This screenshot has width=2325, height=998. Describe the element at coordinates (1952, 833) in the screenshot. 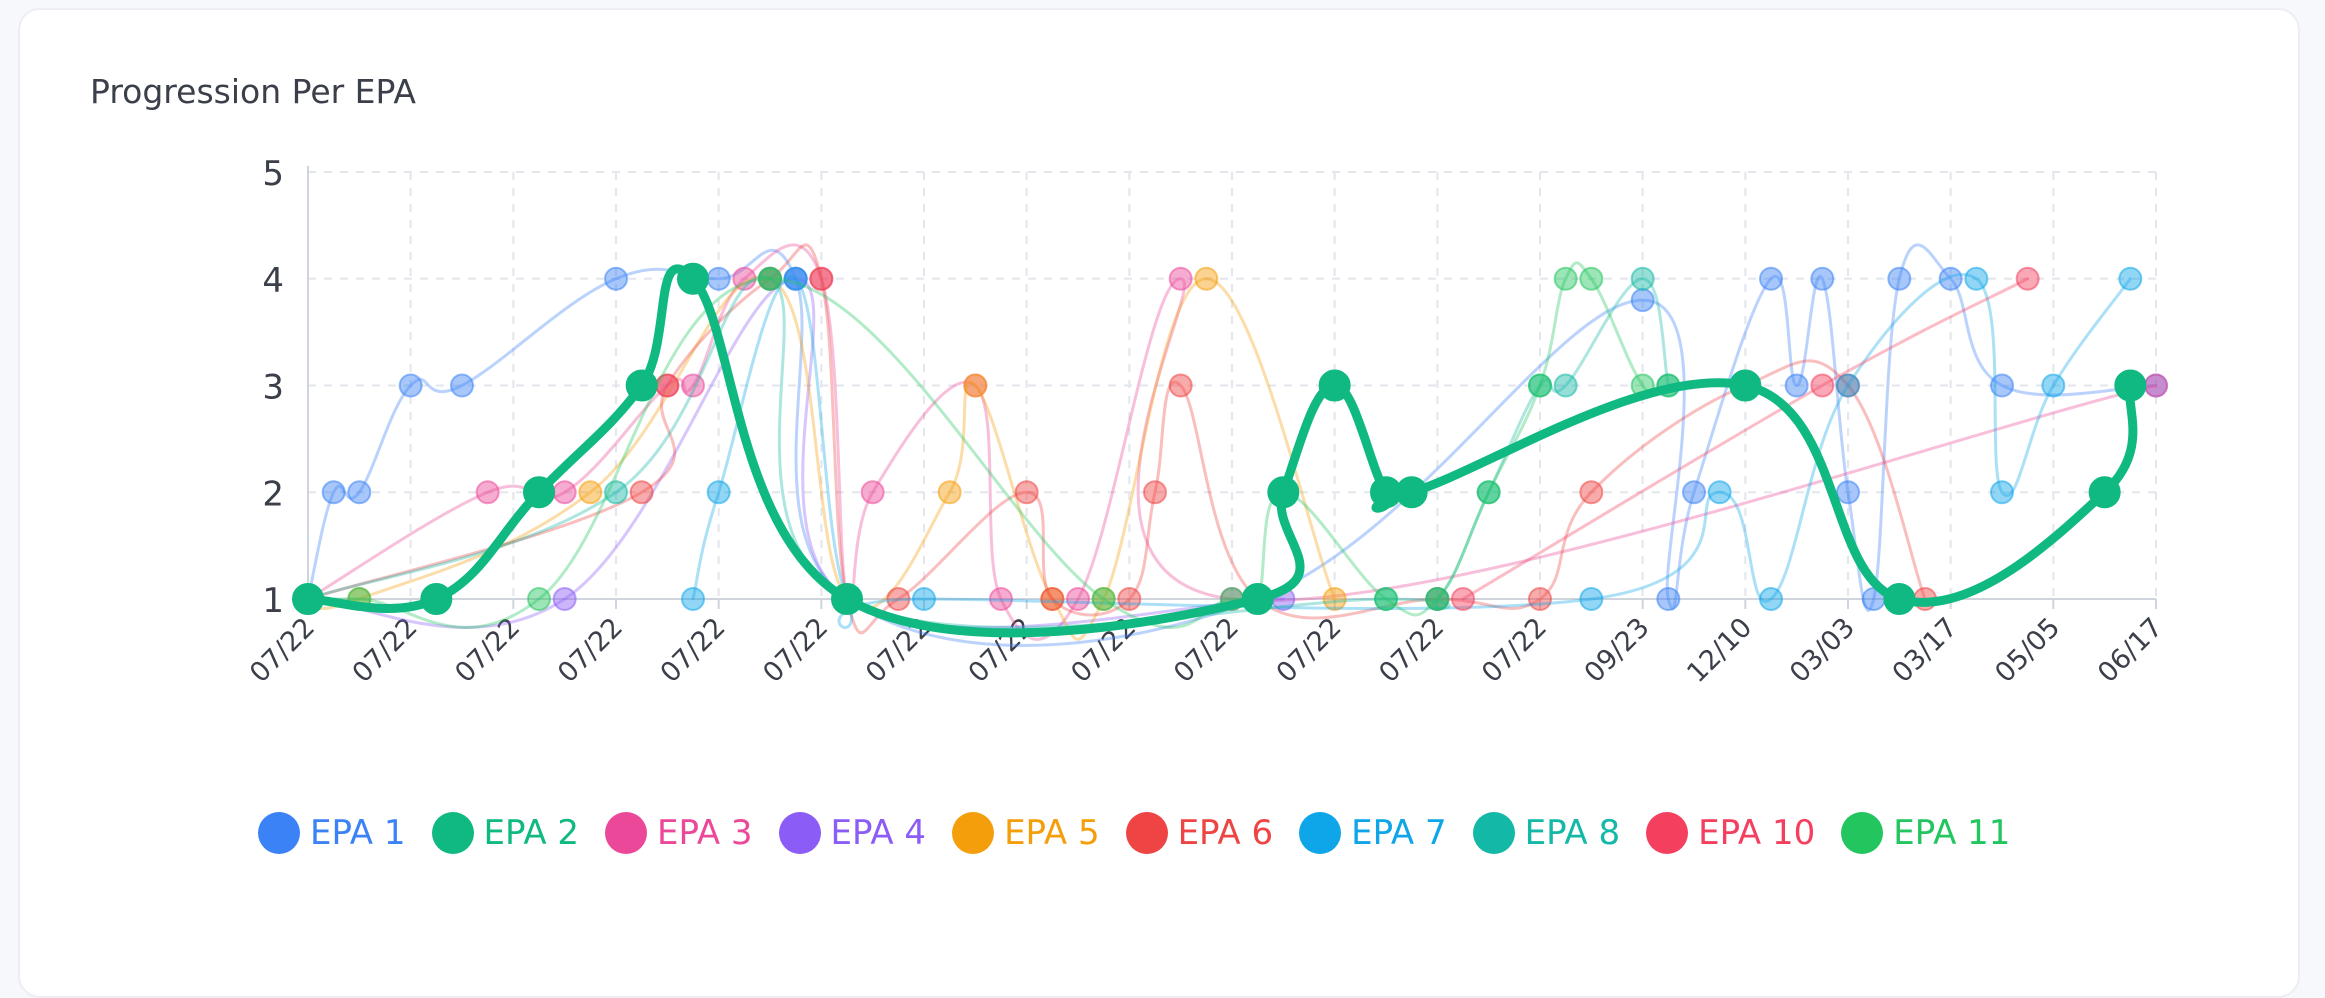

I see `legend-label: EPA 11` at that location.